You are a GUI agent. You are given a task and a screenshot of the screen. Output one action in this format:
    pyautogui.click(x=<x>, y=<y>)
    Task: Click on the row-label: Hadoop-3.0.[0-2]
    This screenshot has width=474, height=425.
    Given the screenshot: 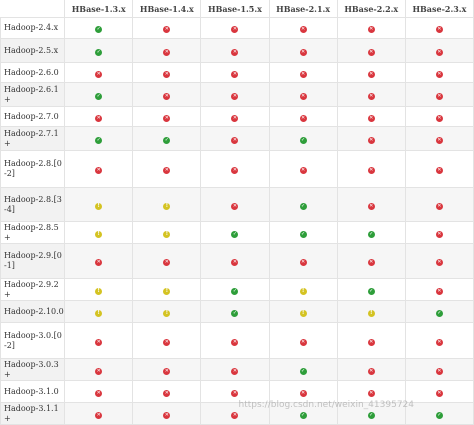 What is the action you would take?
    pyautogui.click(x=33, y=340)
    